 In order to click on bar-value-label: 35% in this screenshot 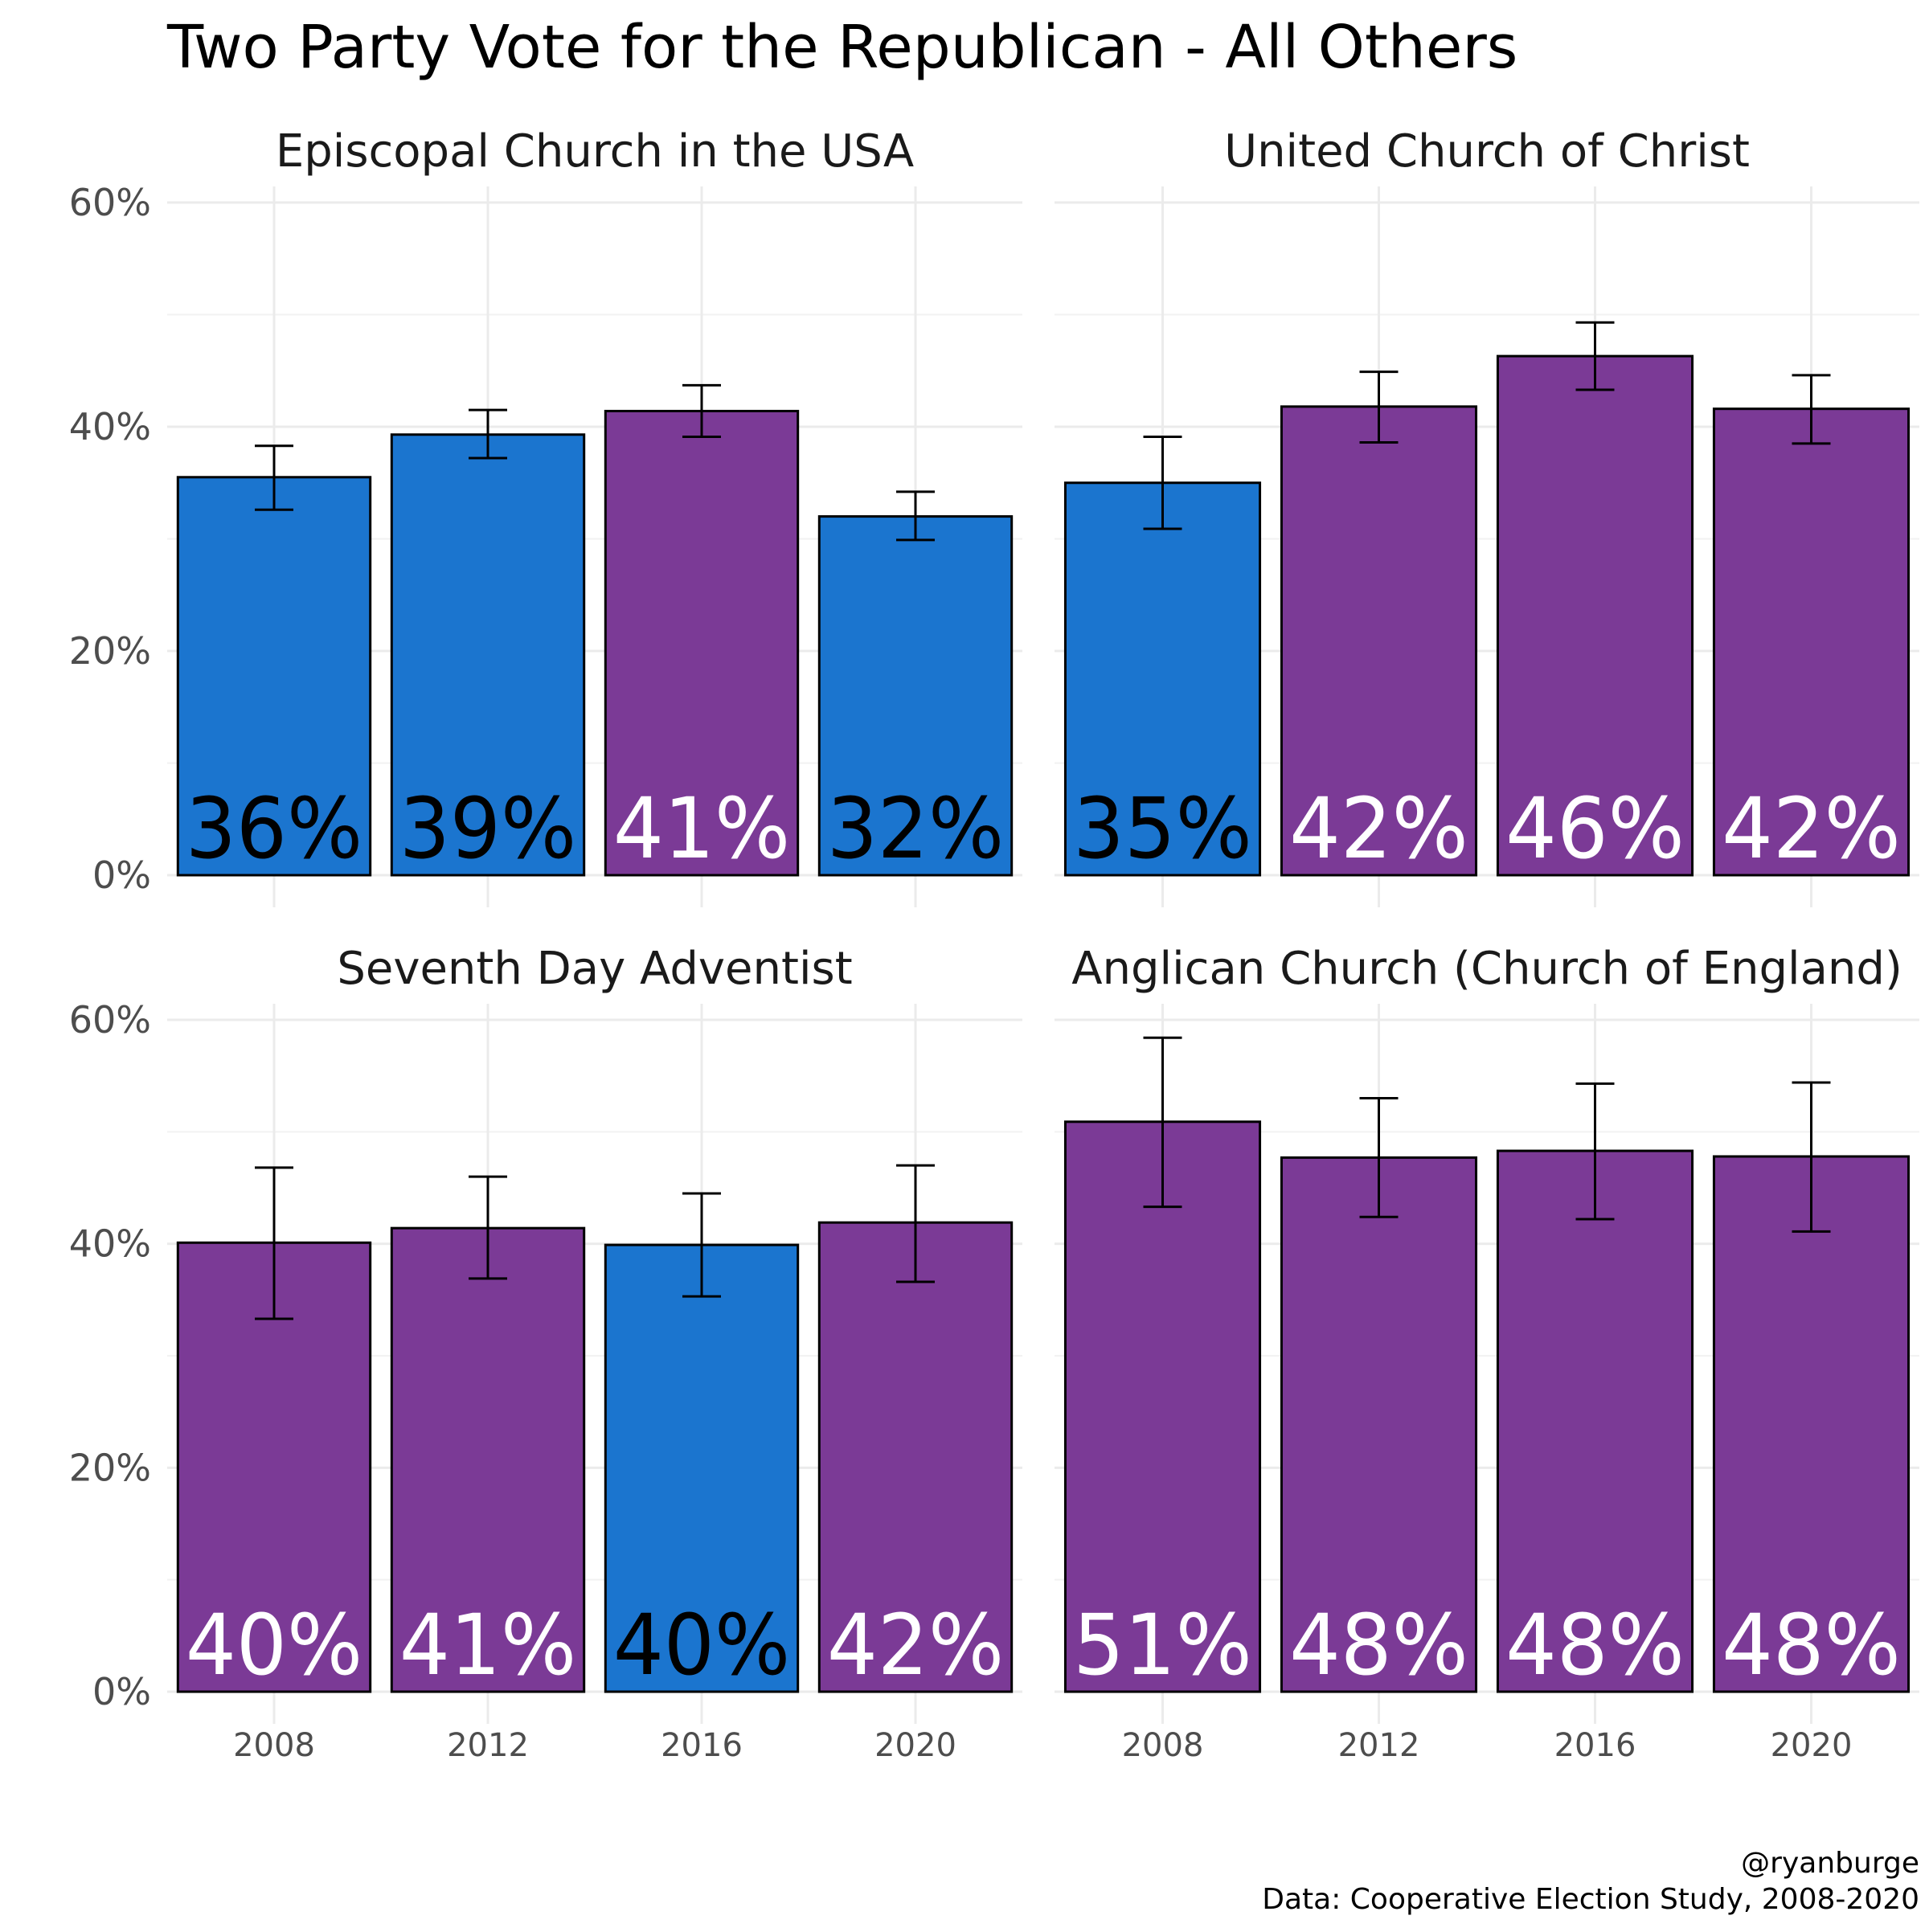, I will do `click(1162, 829)`.